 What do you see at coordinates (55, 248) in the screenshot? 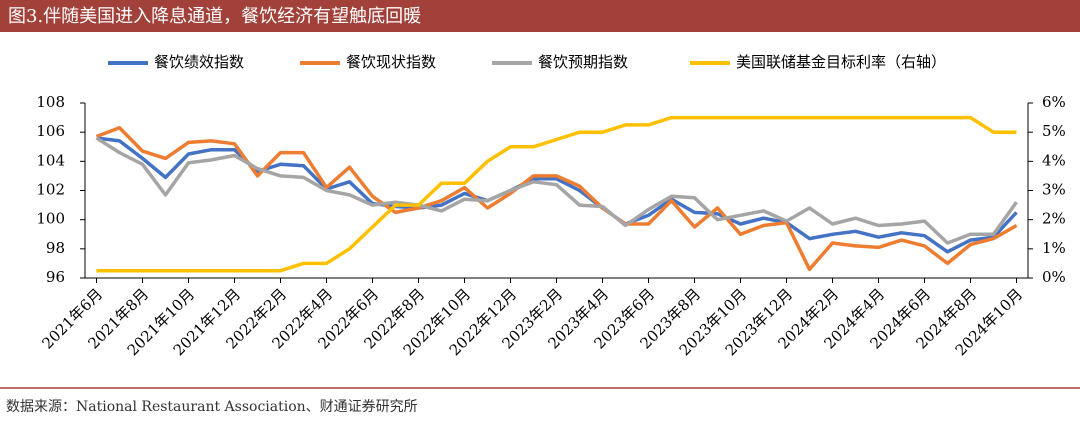
I see `y-tick-label: 98` at bounding box center [55, 248].